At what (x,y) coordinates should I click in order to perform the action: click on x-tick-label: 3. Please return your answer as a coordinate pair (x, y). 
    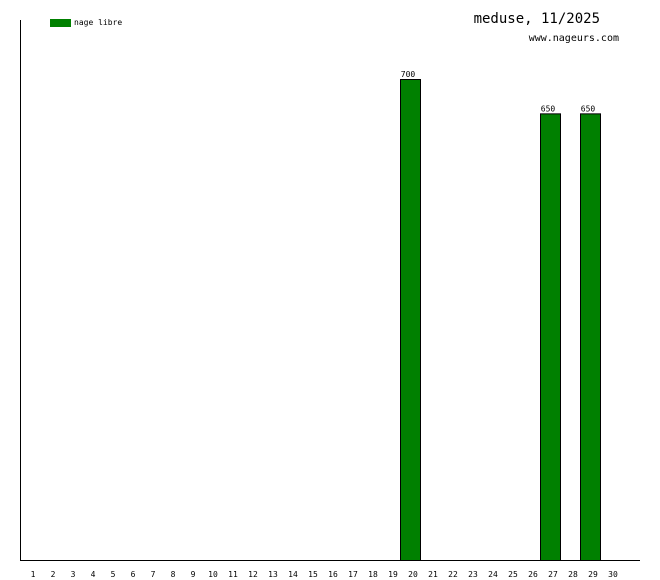
    Looking at the image, I should click on (73, 574).